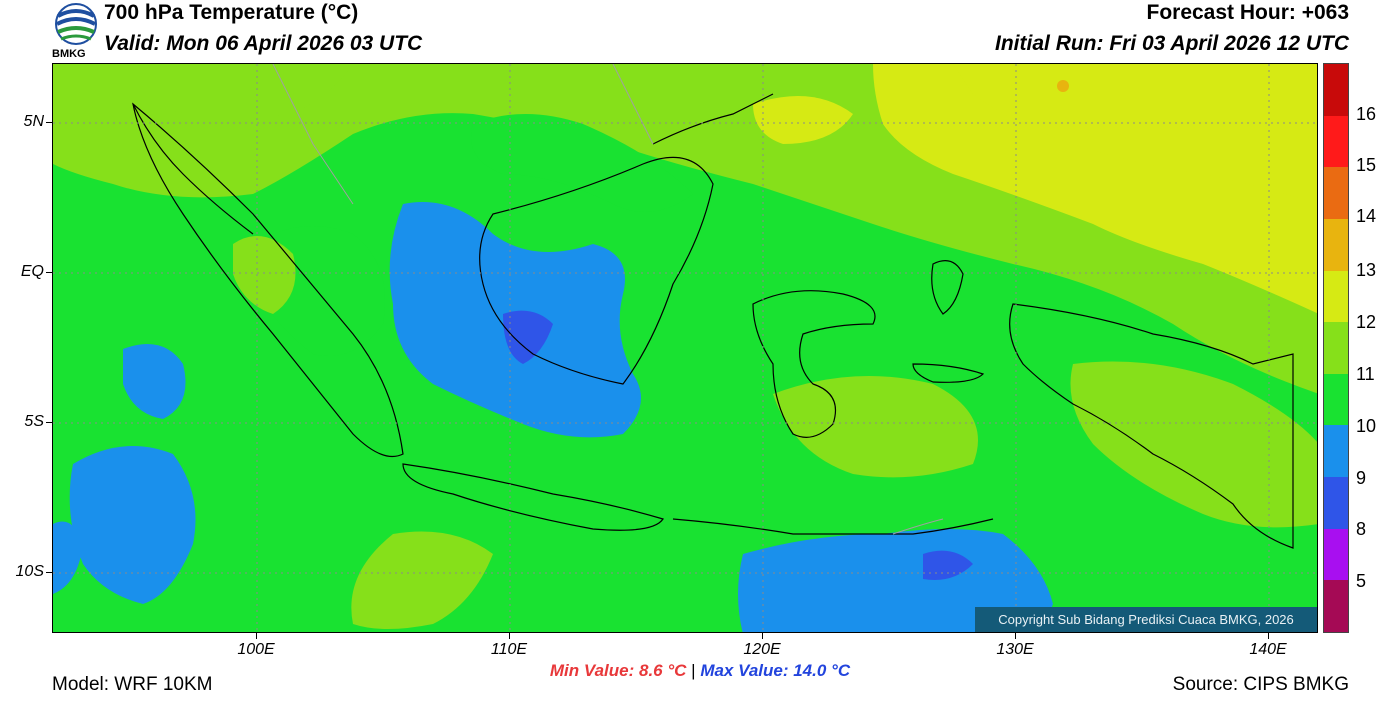 The width and height of the screenshot is (1400, 709). Describe the element at coordinates (1366, 114) in the screenshot. I see `colorbar-label: 16` at that location.